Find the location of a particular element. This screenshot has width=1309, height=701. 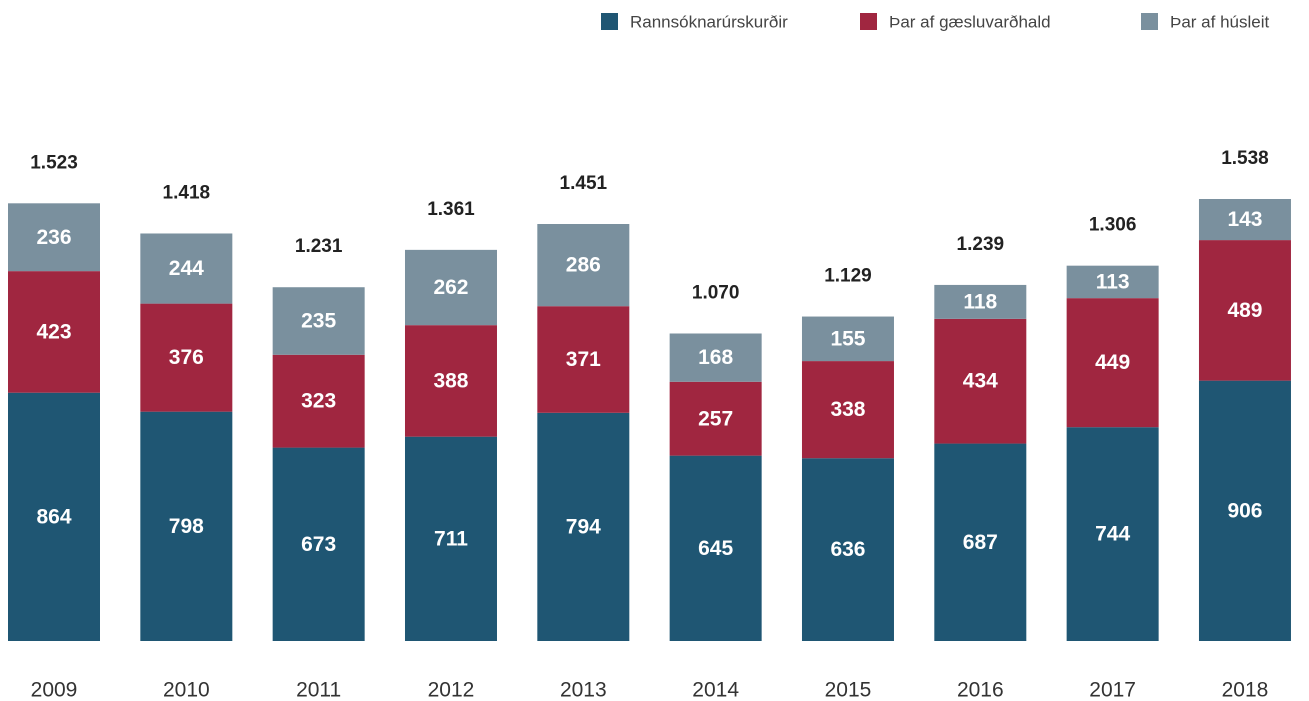

segment-label: 244 is located at coordinates (186, 268).